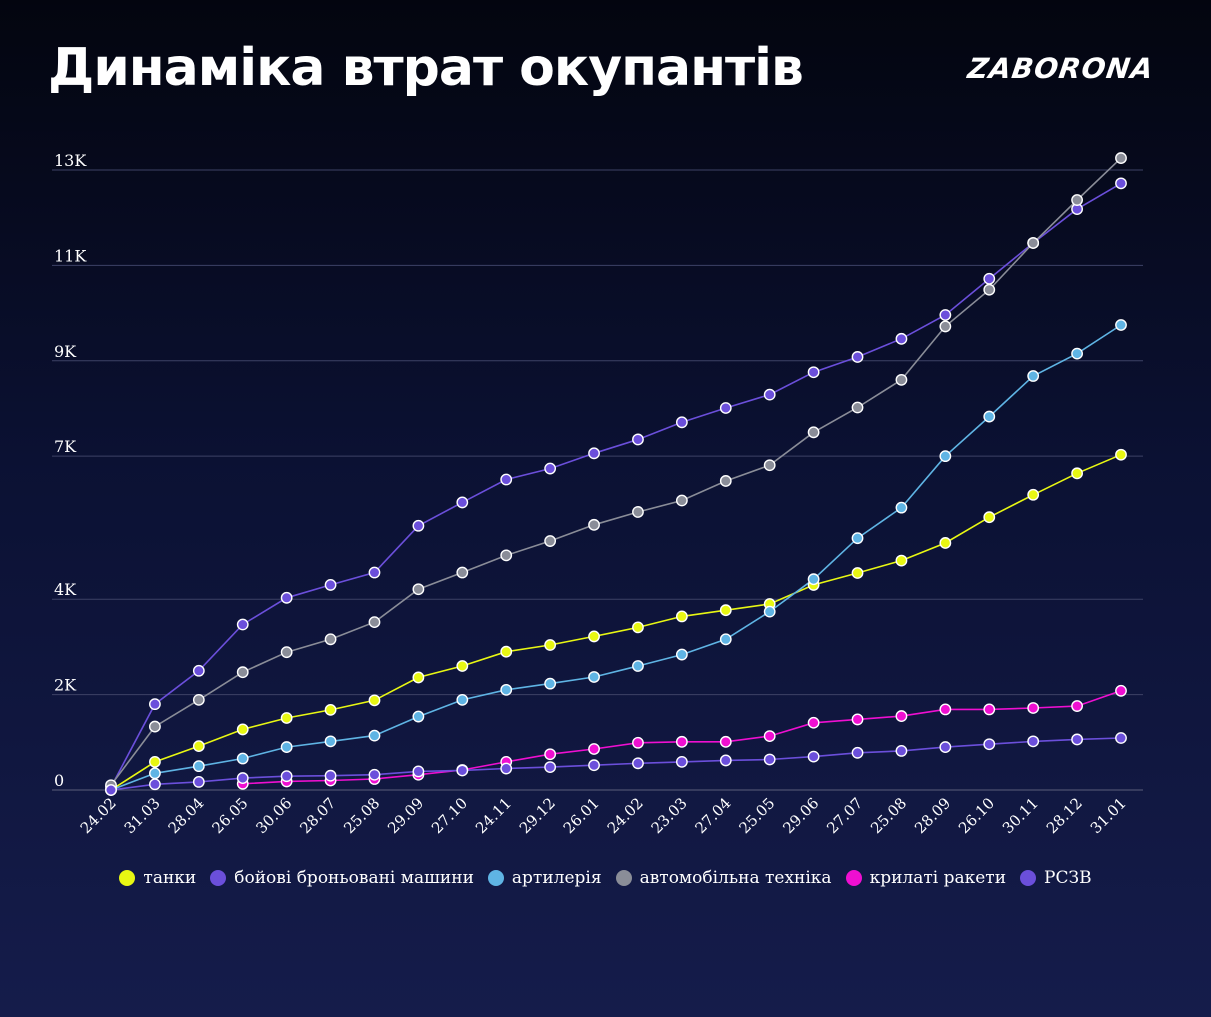  I want to click on x-tick-label: 27.10, so click(449, 815).